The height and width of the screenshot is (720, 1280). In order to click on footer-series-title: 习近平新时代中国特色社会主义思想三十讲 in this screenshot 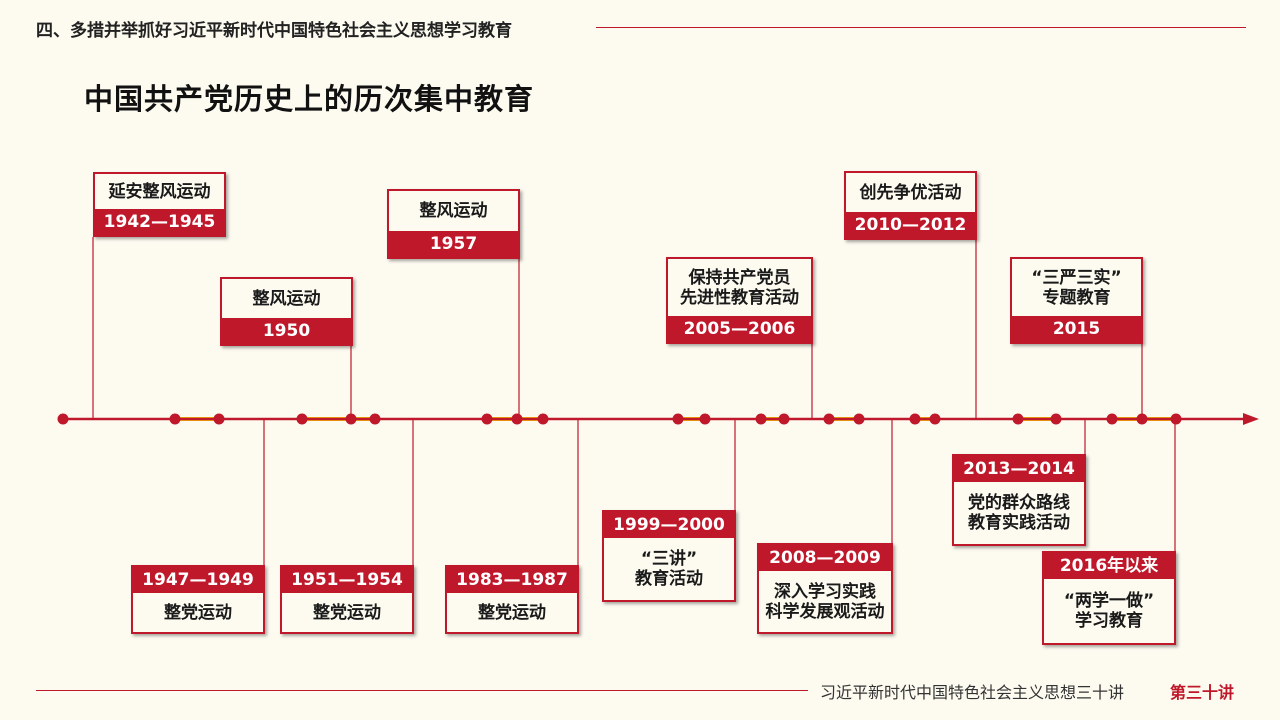, I will do `click(972, 692)`.